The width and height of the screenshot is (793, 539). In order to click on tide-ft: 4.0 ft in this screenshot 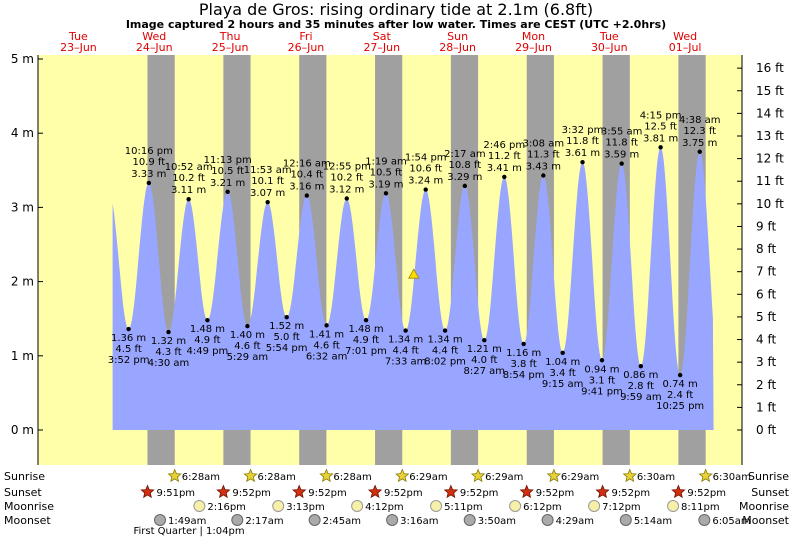, I will do `click(484, 360)`.